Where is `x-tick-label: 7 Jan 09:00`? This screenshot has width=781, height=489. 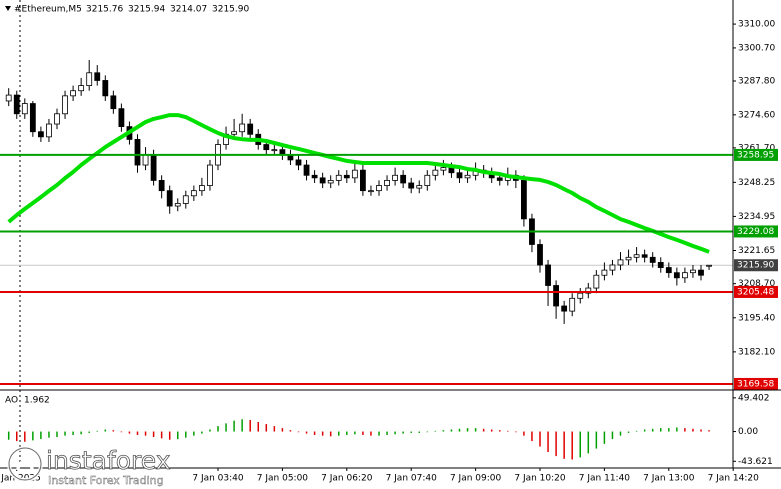 x-tick-label: 7 Jan 09:00 is located at coordinates (476, 479).